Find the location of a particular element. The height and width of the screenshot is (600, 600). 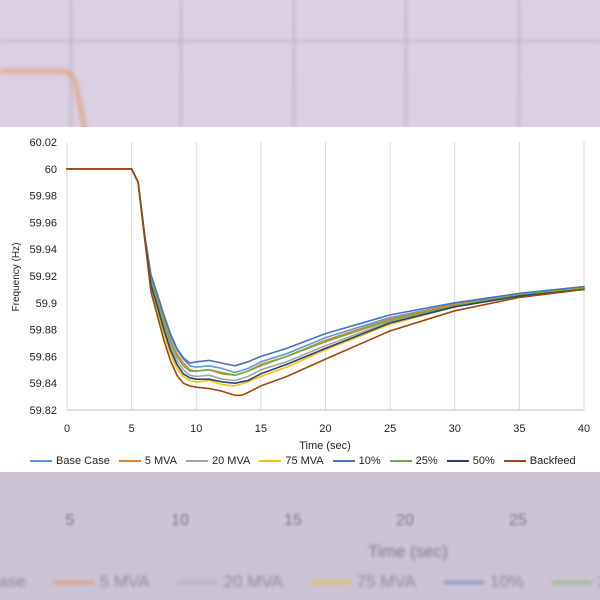

y-tick-label: 59.86 is located at coordinates (43, 357).